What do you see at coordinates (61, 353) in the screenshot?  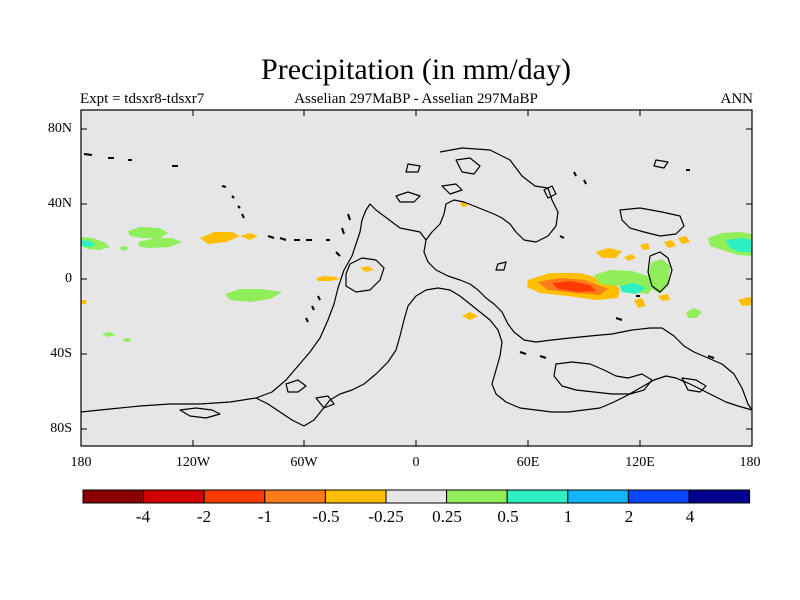 I see `y-tick-label: 40S` at bounding box center [61, 353].